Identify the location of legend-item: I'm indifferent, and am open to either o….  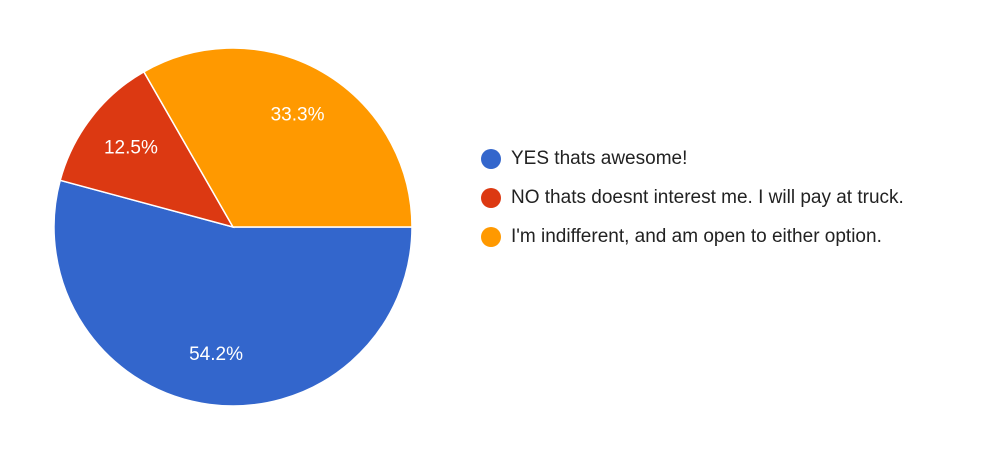
(698, 237).